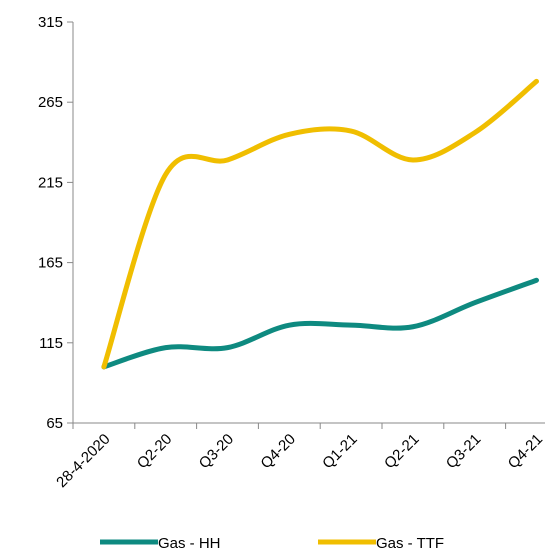 The width and height of the screenshot is (552, 552). Describe the element at coordinates (50, 263) in the screenshot. I see `y-tick-label: 165` at that location.